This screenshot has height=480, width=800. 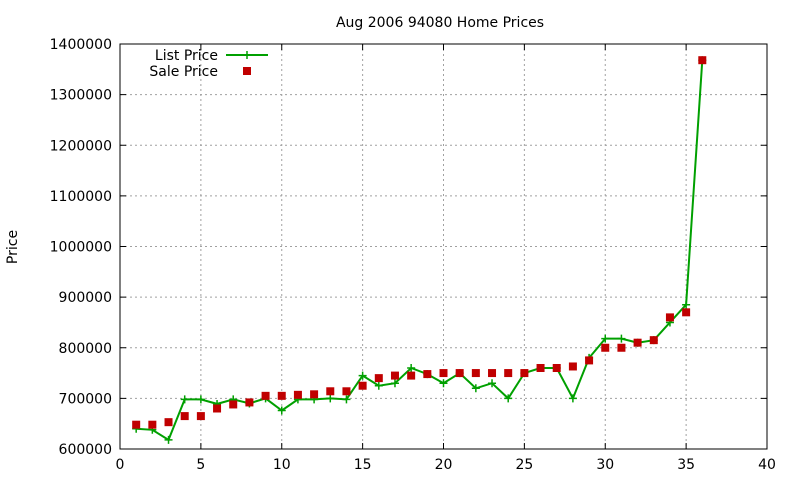 I want to click on y-tick-label: 1000000, so click(x=81, y=248).